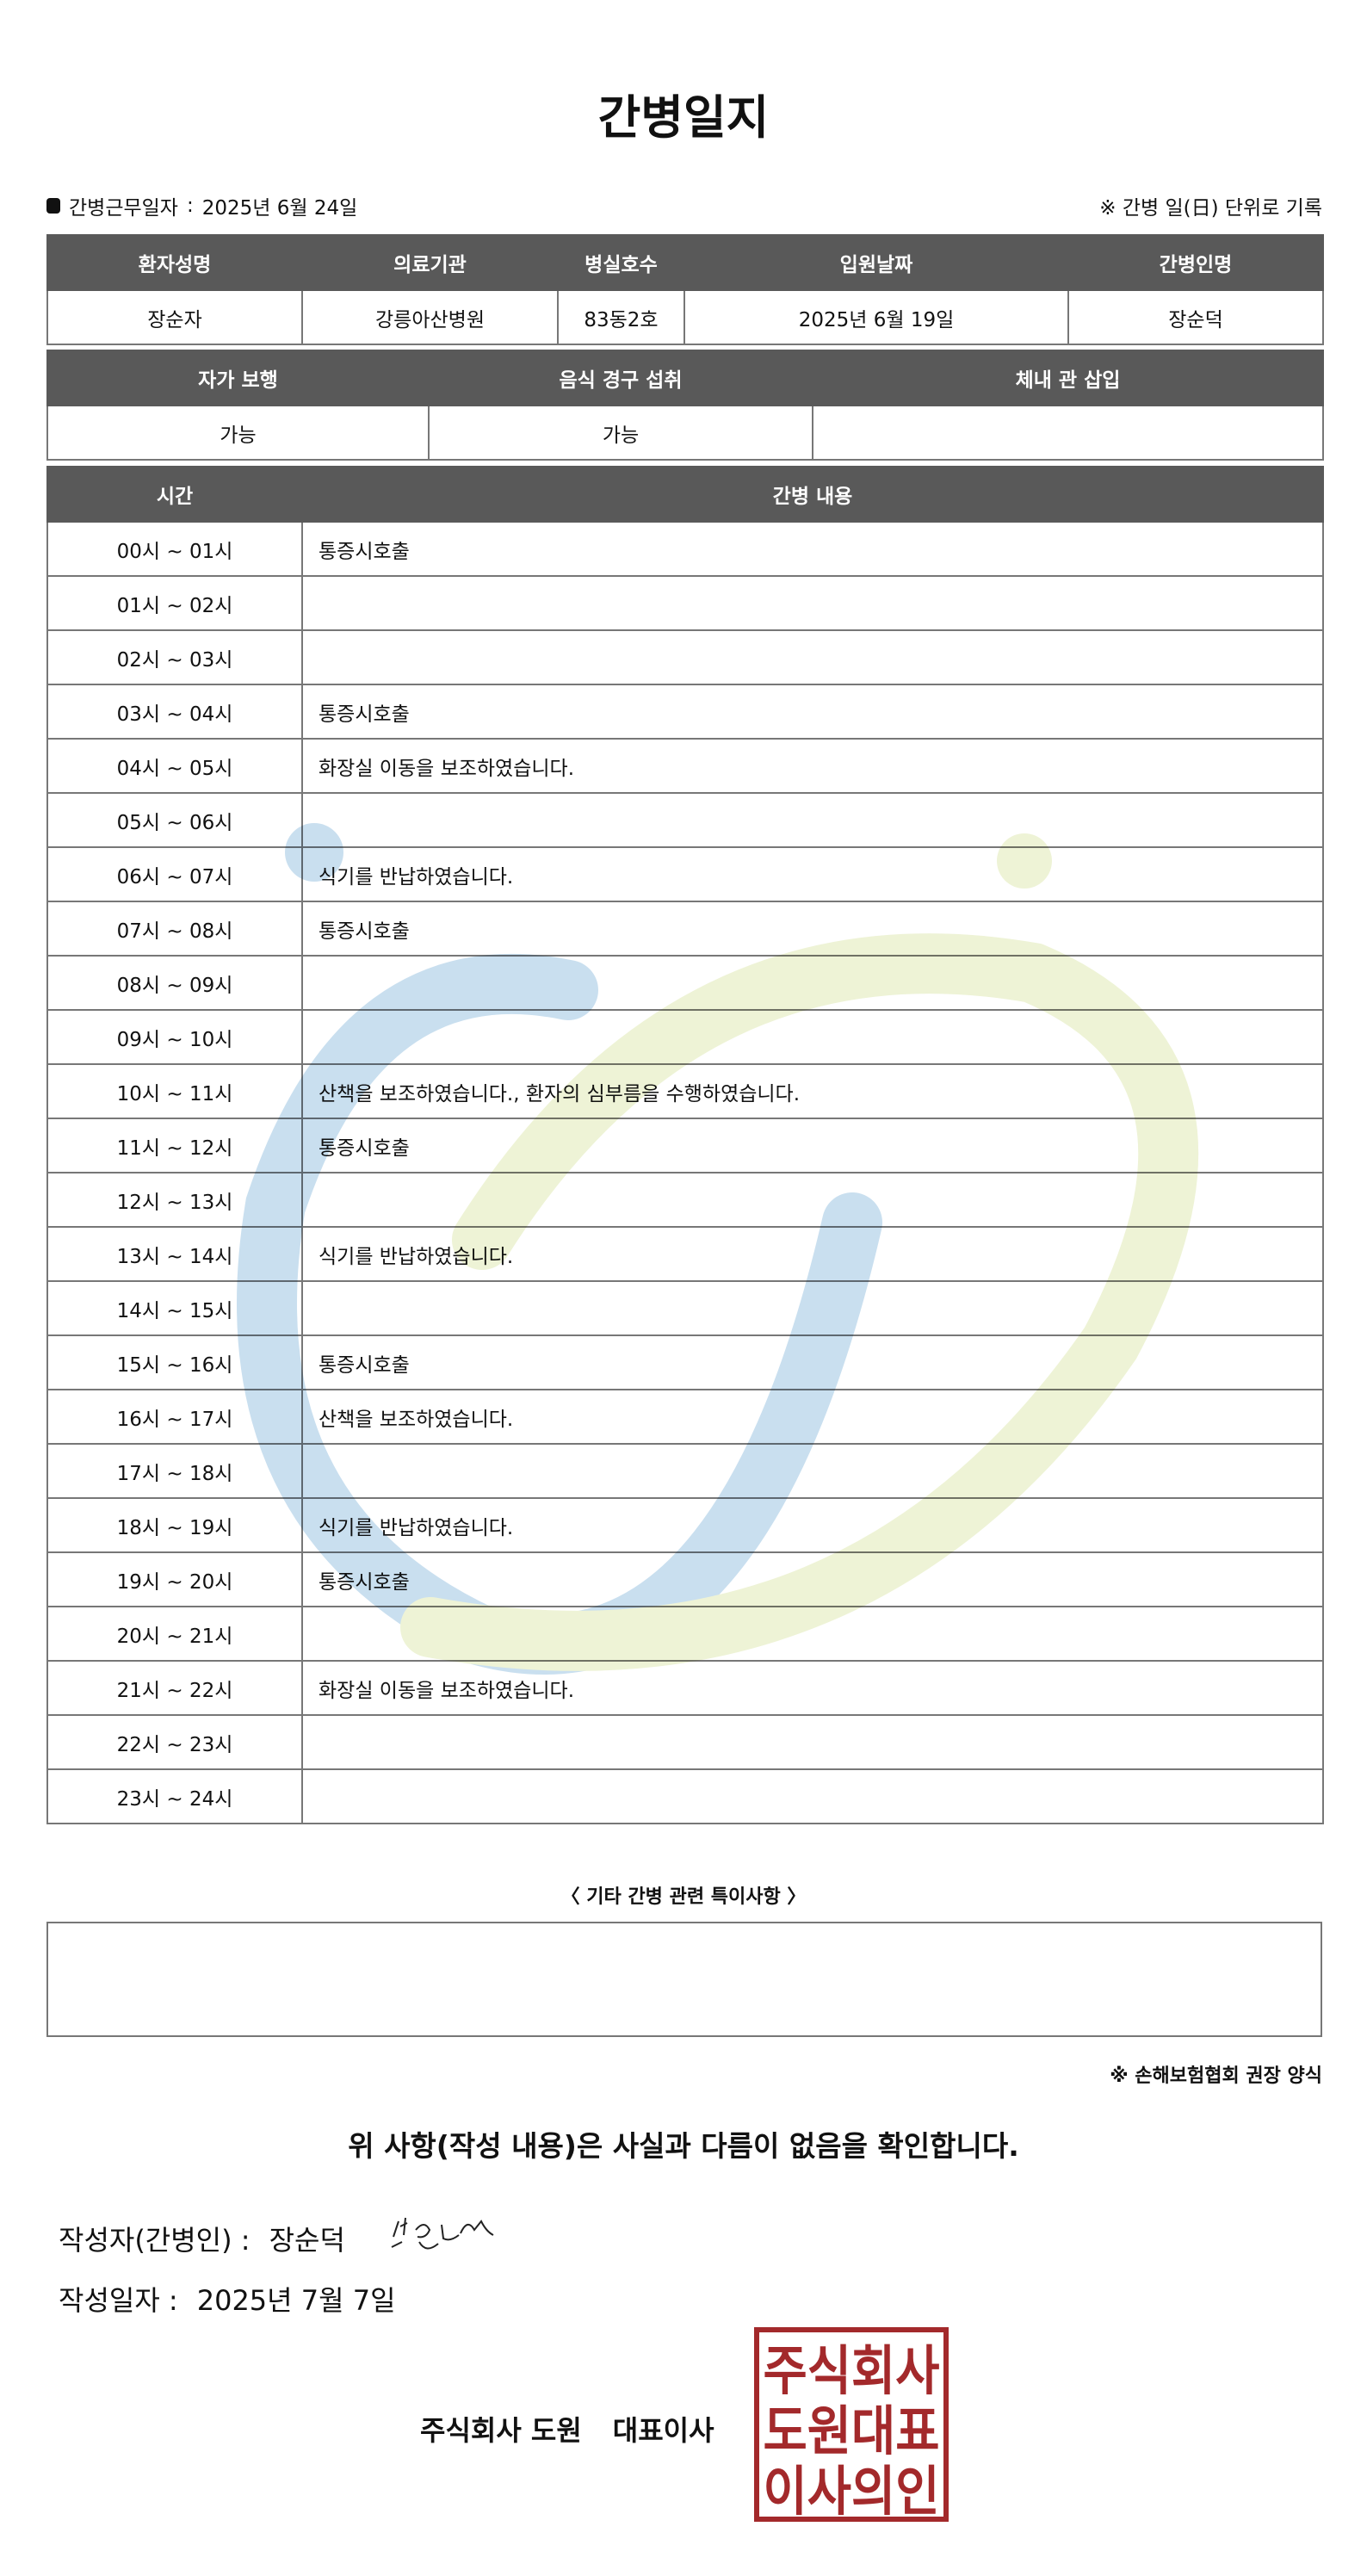 This screenshot has height=2576, width=1367. Describe the element at coordinates (155, 2240) in the screenshot. I see `writer-label: 작성자(간병인) :` at that location.